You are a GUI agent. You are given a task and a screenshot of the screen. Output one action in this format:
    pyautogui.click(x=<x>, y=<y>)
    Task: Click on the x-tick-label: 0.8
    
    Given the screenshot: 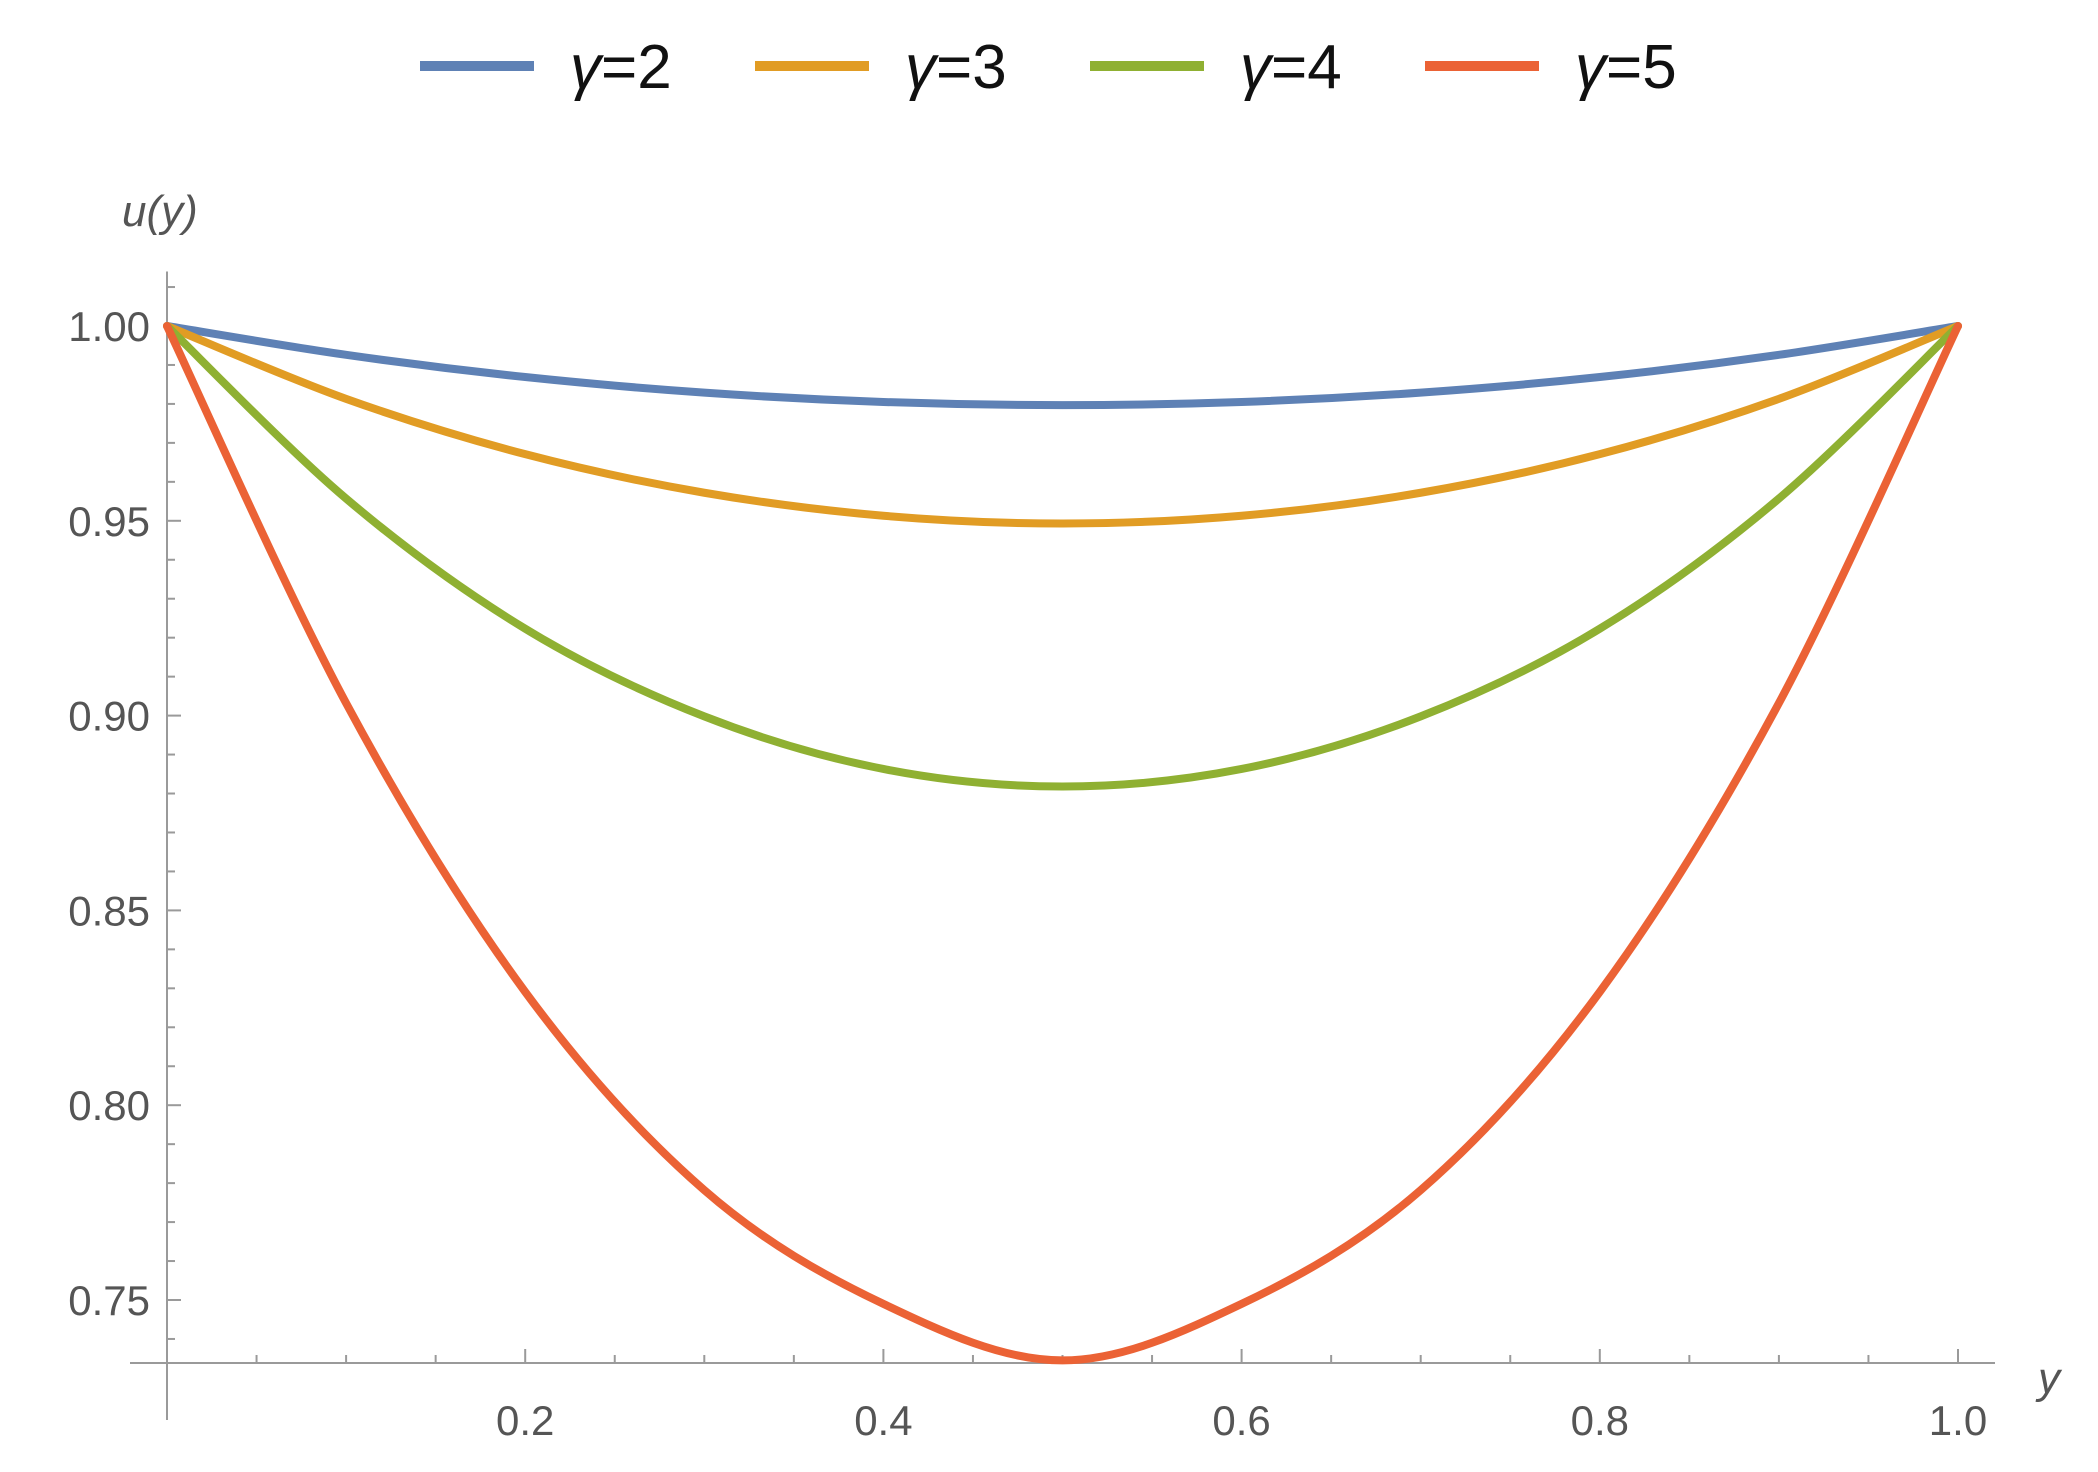 What is the action you would take?
    pyautogui.click(x=1600, y=1420)
    